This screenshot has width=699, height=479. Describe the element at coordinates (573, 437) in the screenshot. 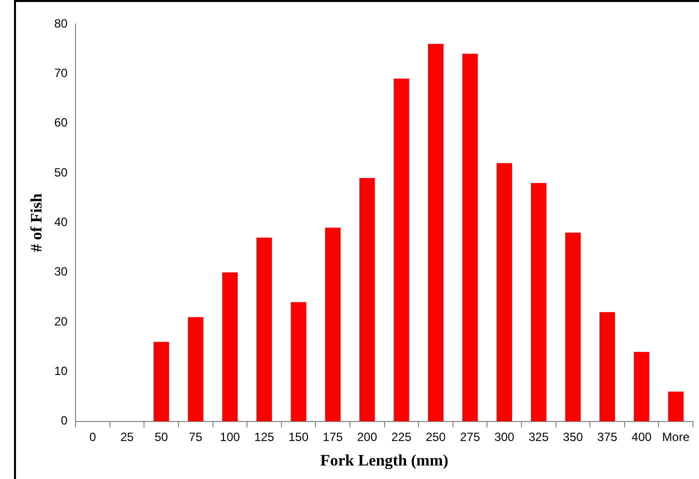

I see `x-tick-label: 350` at that location.